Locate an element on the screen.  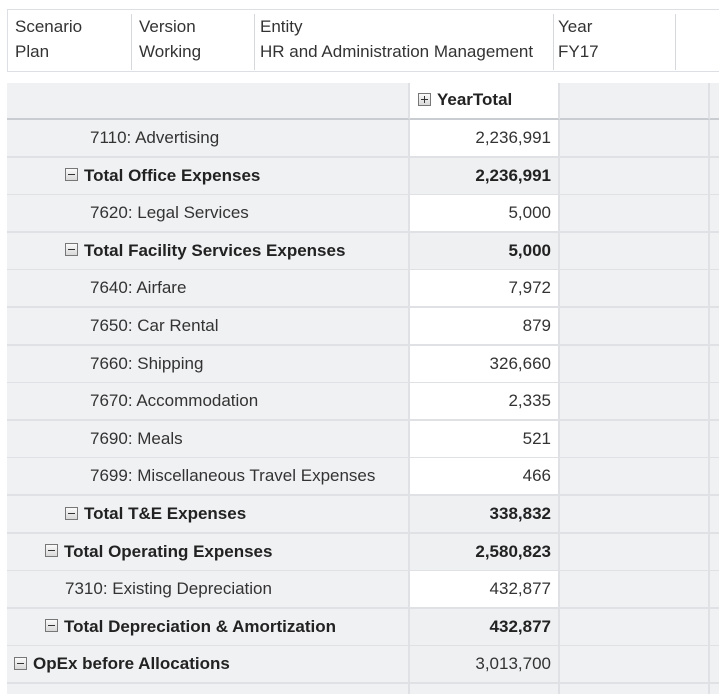
column-header-yeartotal: YearTotal is located at coordinates (485, 101).